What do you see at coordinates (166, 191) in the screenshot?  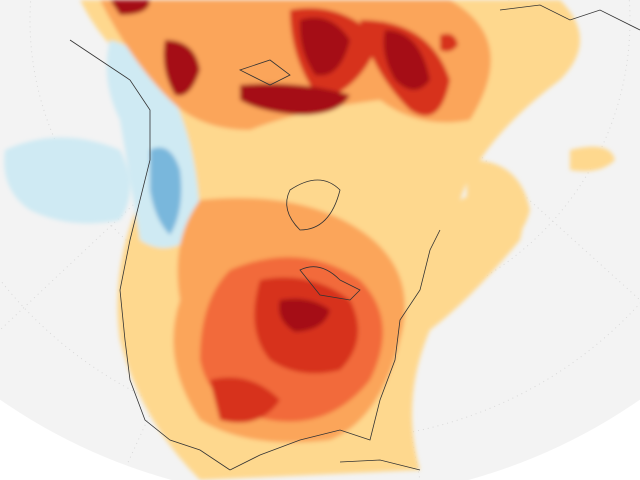 I see `anomaly-cold` at bounding box center [166, 191].